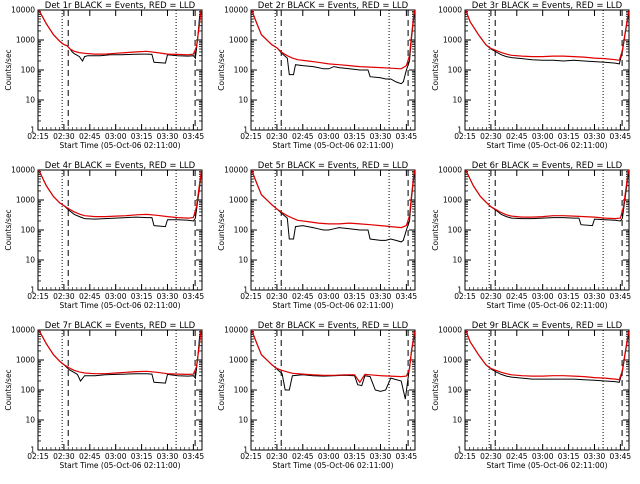 The width and height of the screenshot is (640, 484). Describe the element at coordinates (333, 326) in the screenshot. I see `panel-title: Det 8r BLACK = Events, RED = LLD` at that location.